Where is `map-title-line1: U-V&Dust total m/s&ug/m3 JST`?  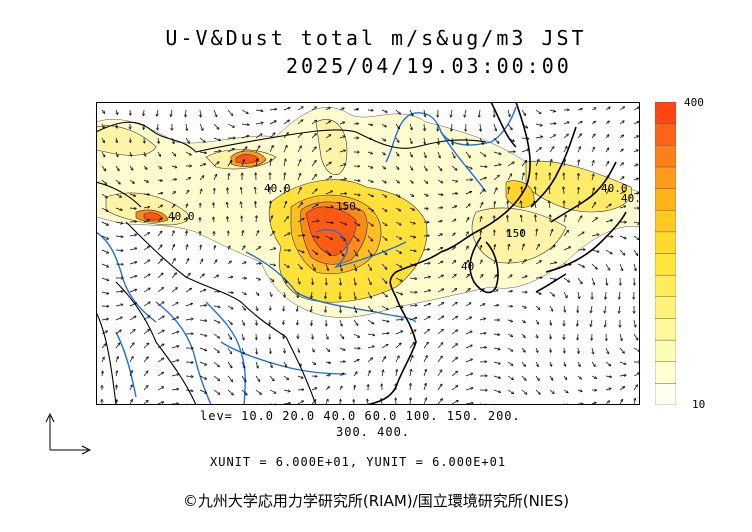
map-title-line1: U-V&Dust total m/s&ug/m3 JST is located at coordinates (376, 38).